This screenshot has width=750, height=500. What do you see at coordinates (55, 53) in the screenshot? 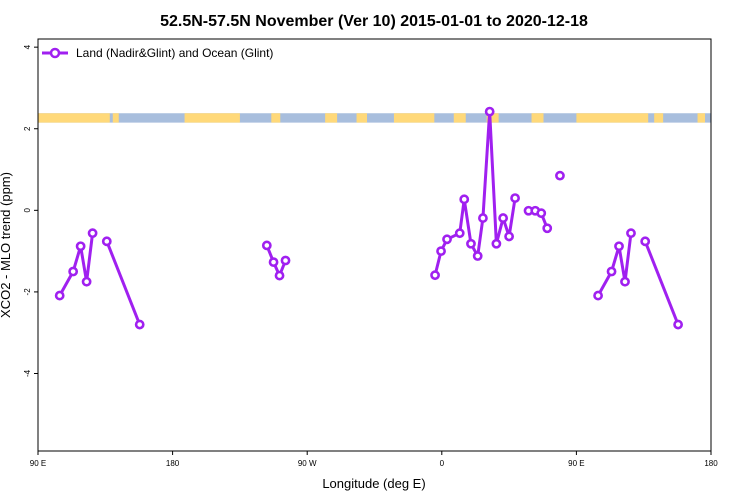
I see `legend-point-marker` at bounding box center [55, 53].